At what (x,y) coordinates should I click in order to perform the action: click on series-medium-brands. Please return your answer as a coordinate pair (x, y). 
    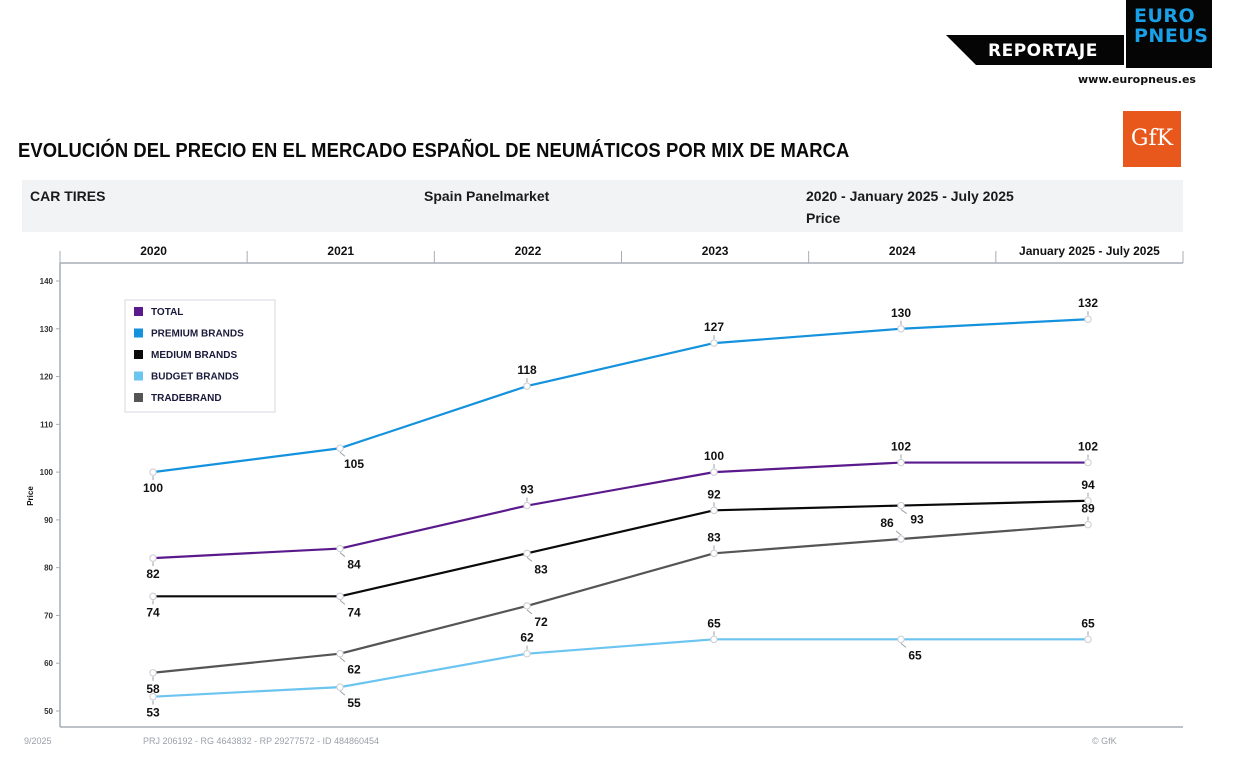
    Looking at the image, I should click on (620, 549).